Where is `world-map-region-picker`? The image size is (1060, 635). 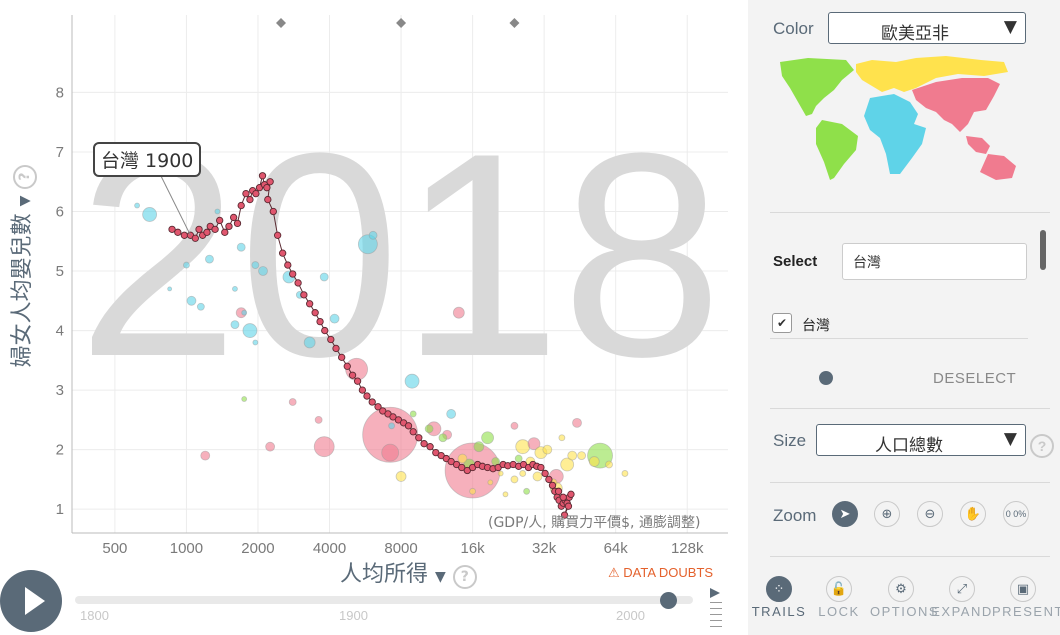
world-map-region-picker is located at coordinates (901, 119).